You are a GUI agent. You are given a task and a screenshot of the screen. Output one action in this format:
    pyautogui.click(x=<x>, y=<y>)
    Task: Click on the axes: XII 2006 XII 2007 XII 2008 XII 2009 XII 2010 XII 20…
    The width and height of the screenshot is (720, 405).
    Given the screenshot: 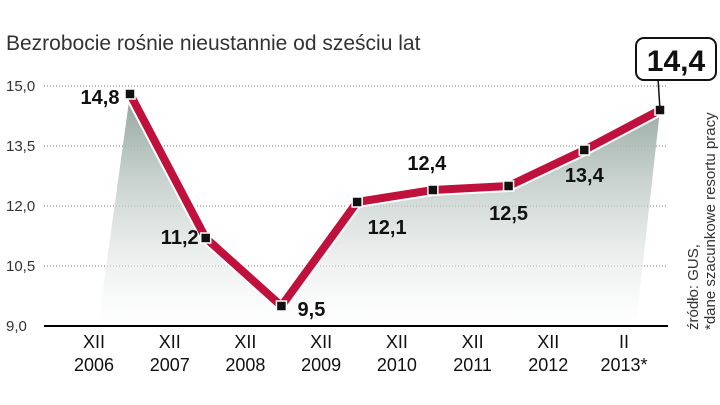 What is the action you would take?
    pyautogui.click(x=356, y=350)
    